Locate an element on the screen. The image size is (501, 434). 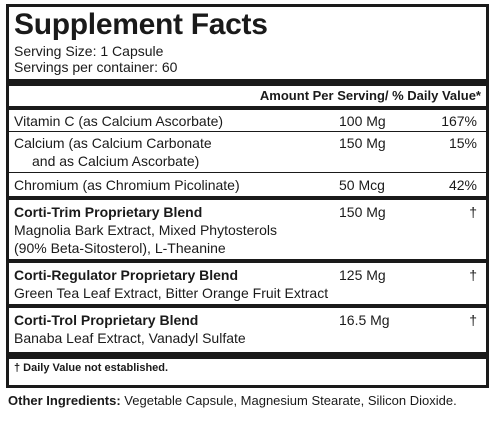
daily-value-footnote: † Daily Value not established. is located at coordinates (91, 368).